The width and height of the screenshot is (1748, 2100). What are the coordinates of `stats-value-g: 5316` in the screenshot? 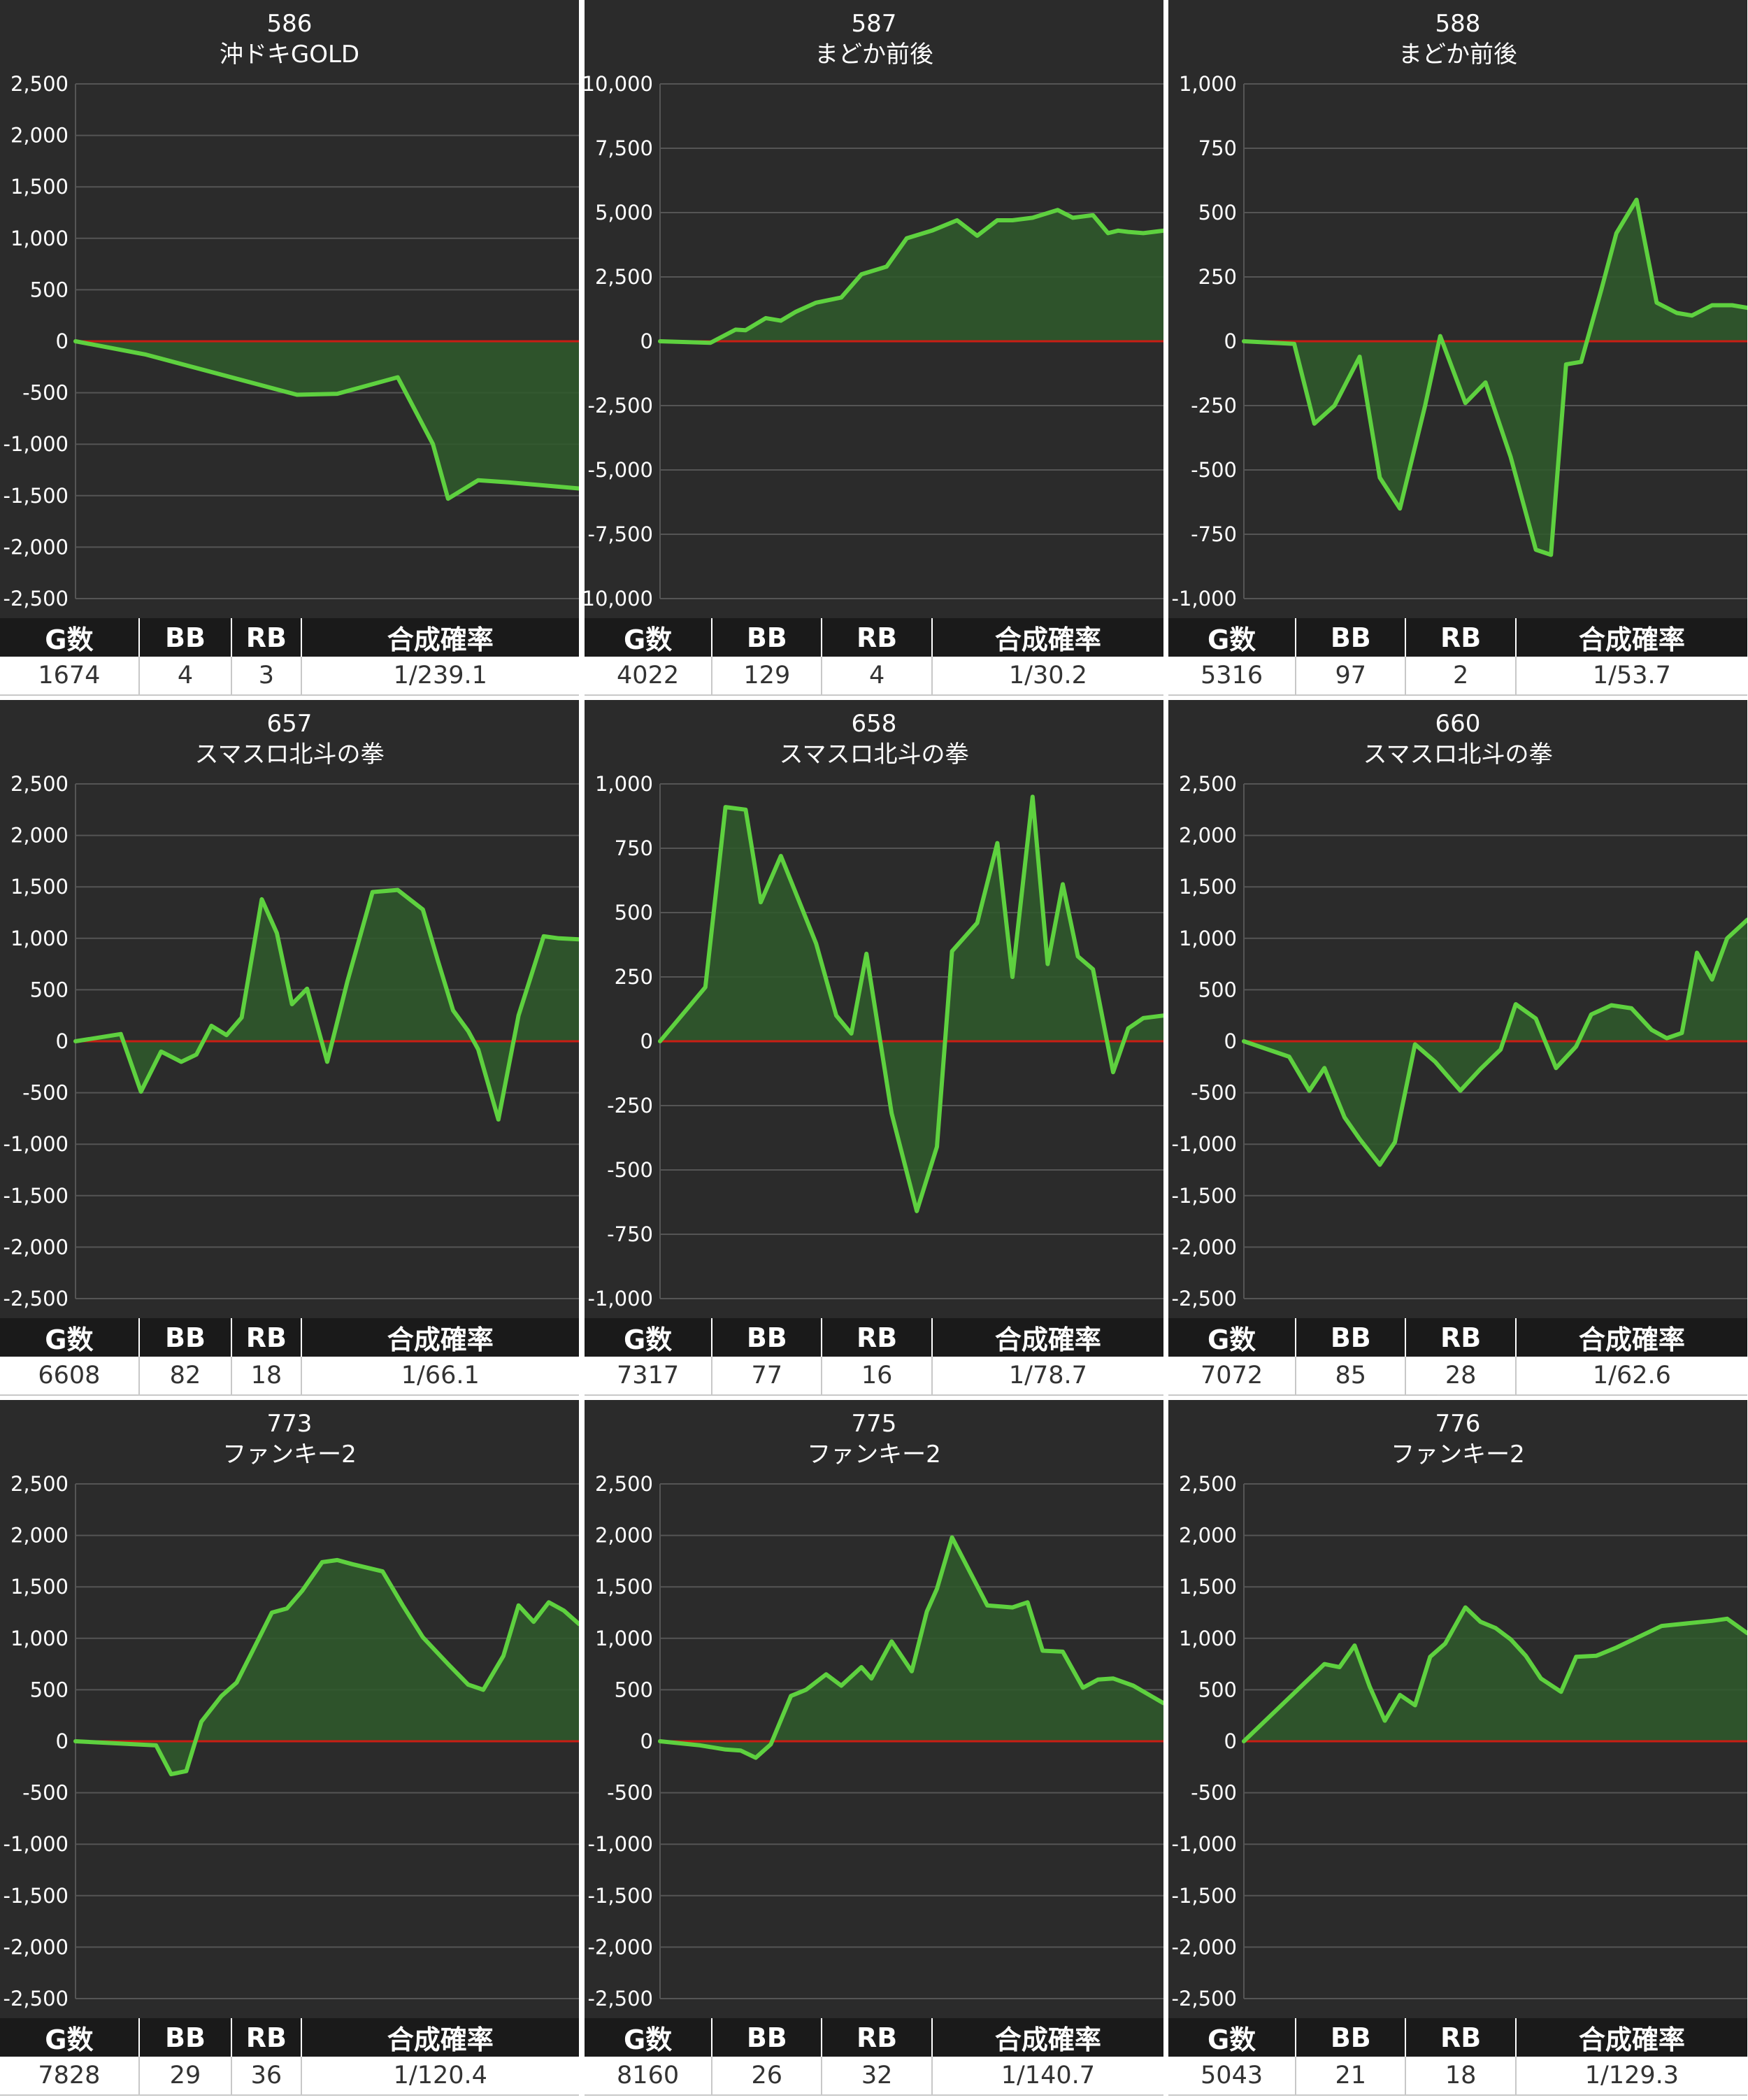 It's located at (1232, 676).